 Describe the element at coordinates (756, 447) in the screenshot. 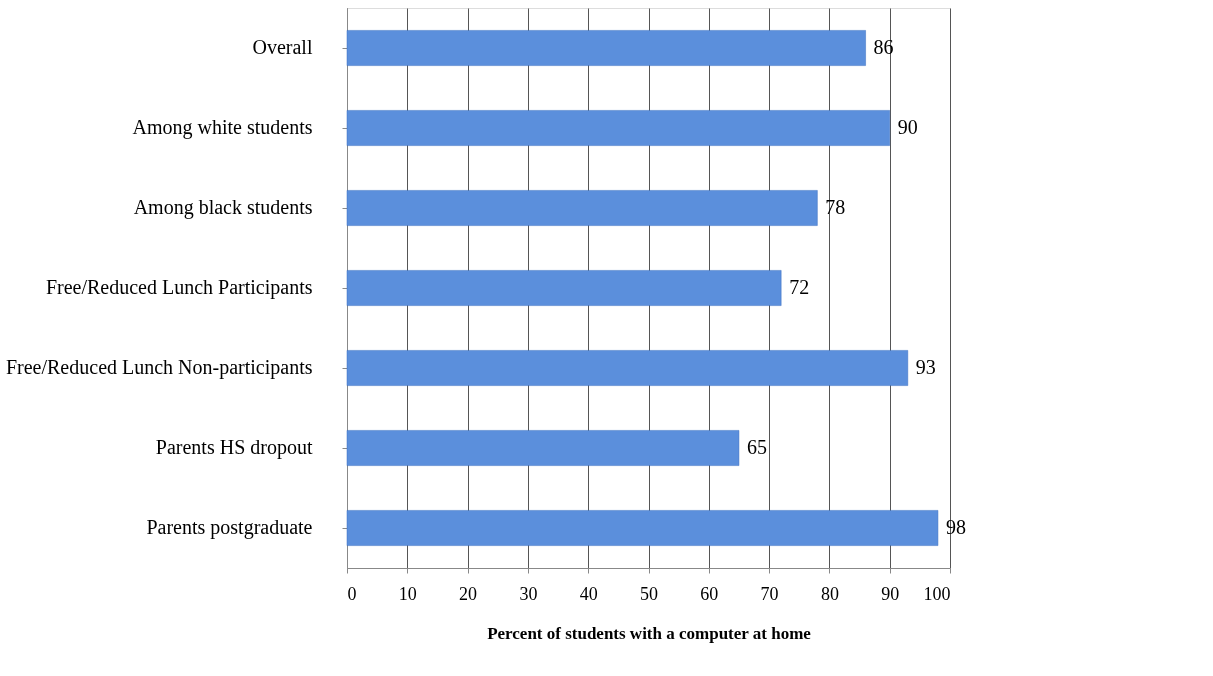

I see `data-label: 65` at that location.